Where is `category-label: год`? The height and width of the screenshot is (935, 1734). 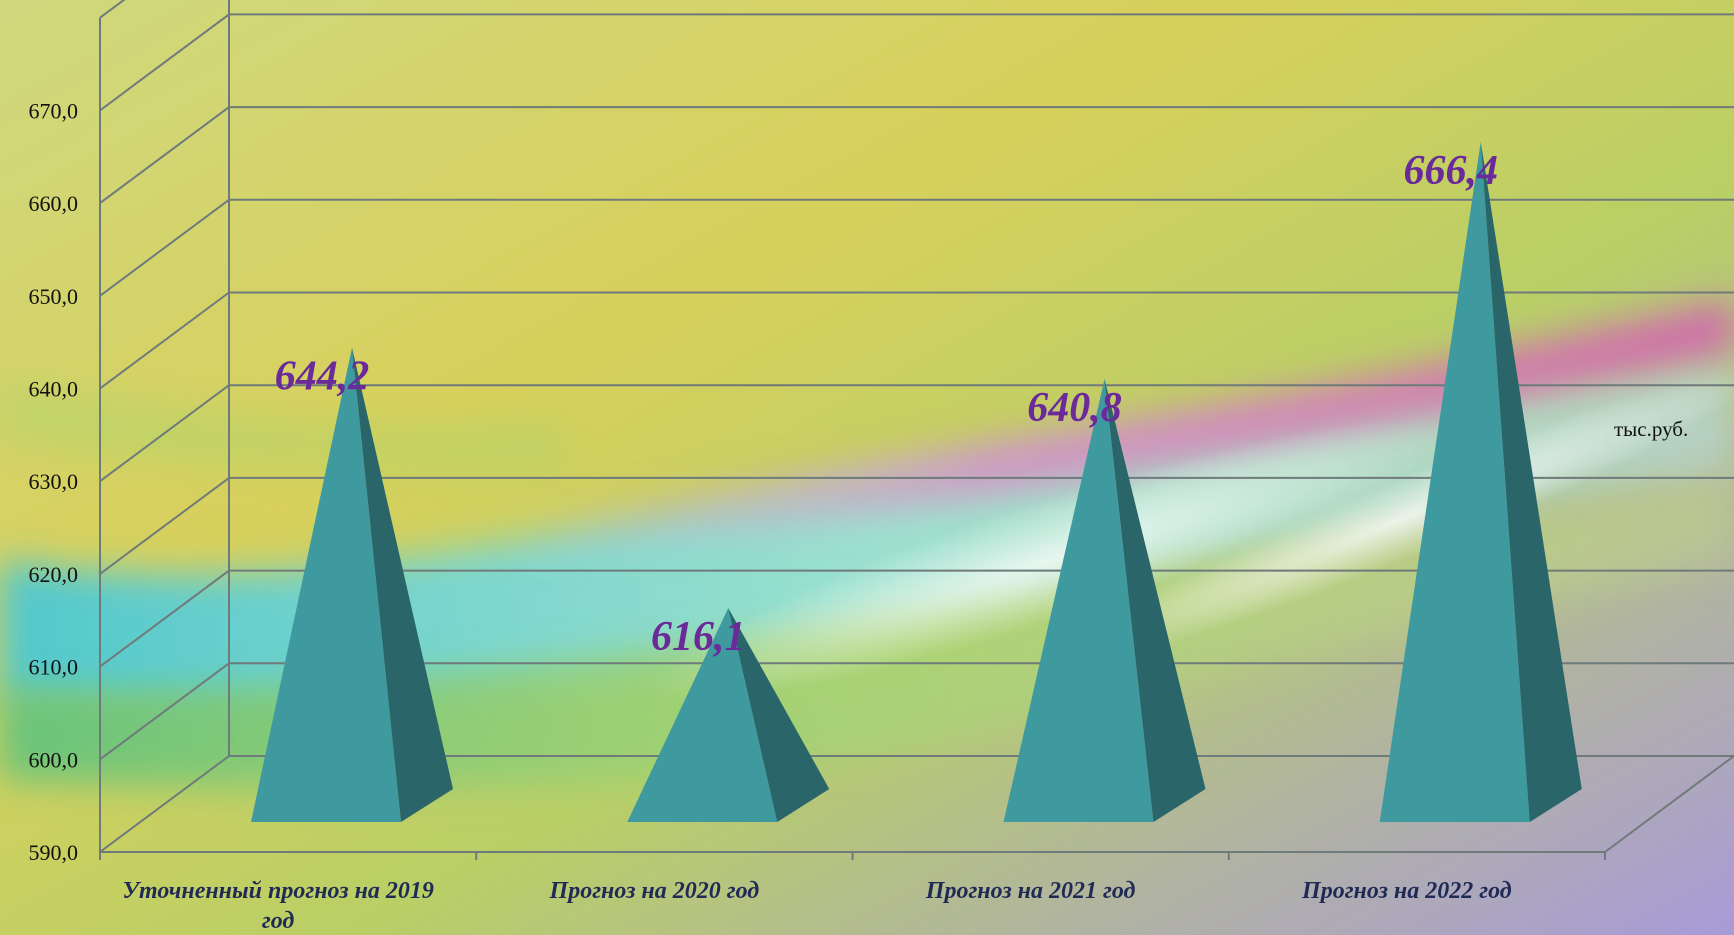
category-label: год is located at coordinates (278, 921).